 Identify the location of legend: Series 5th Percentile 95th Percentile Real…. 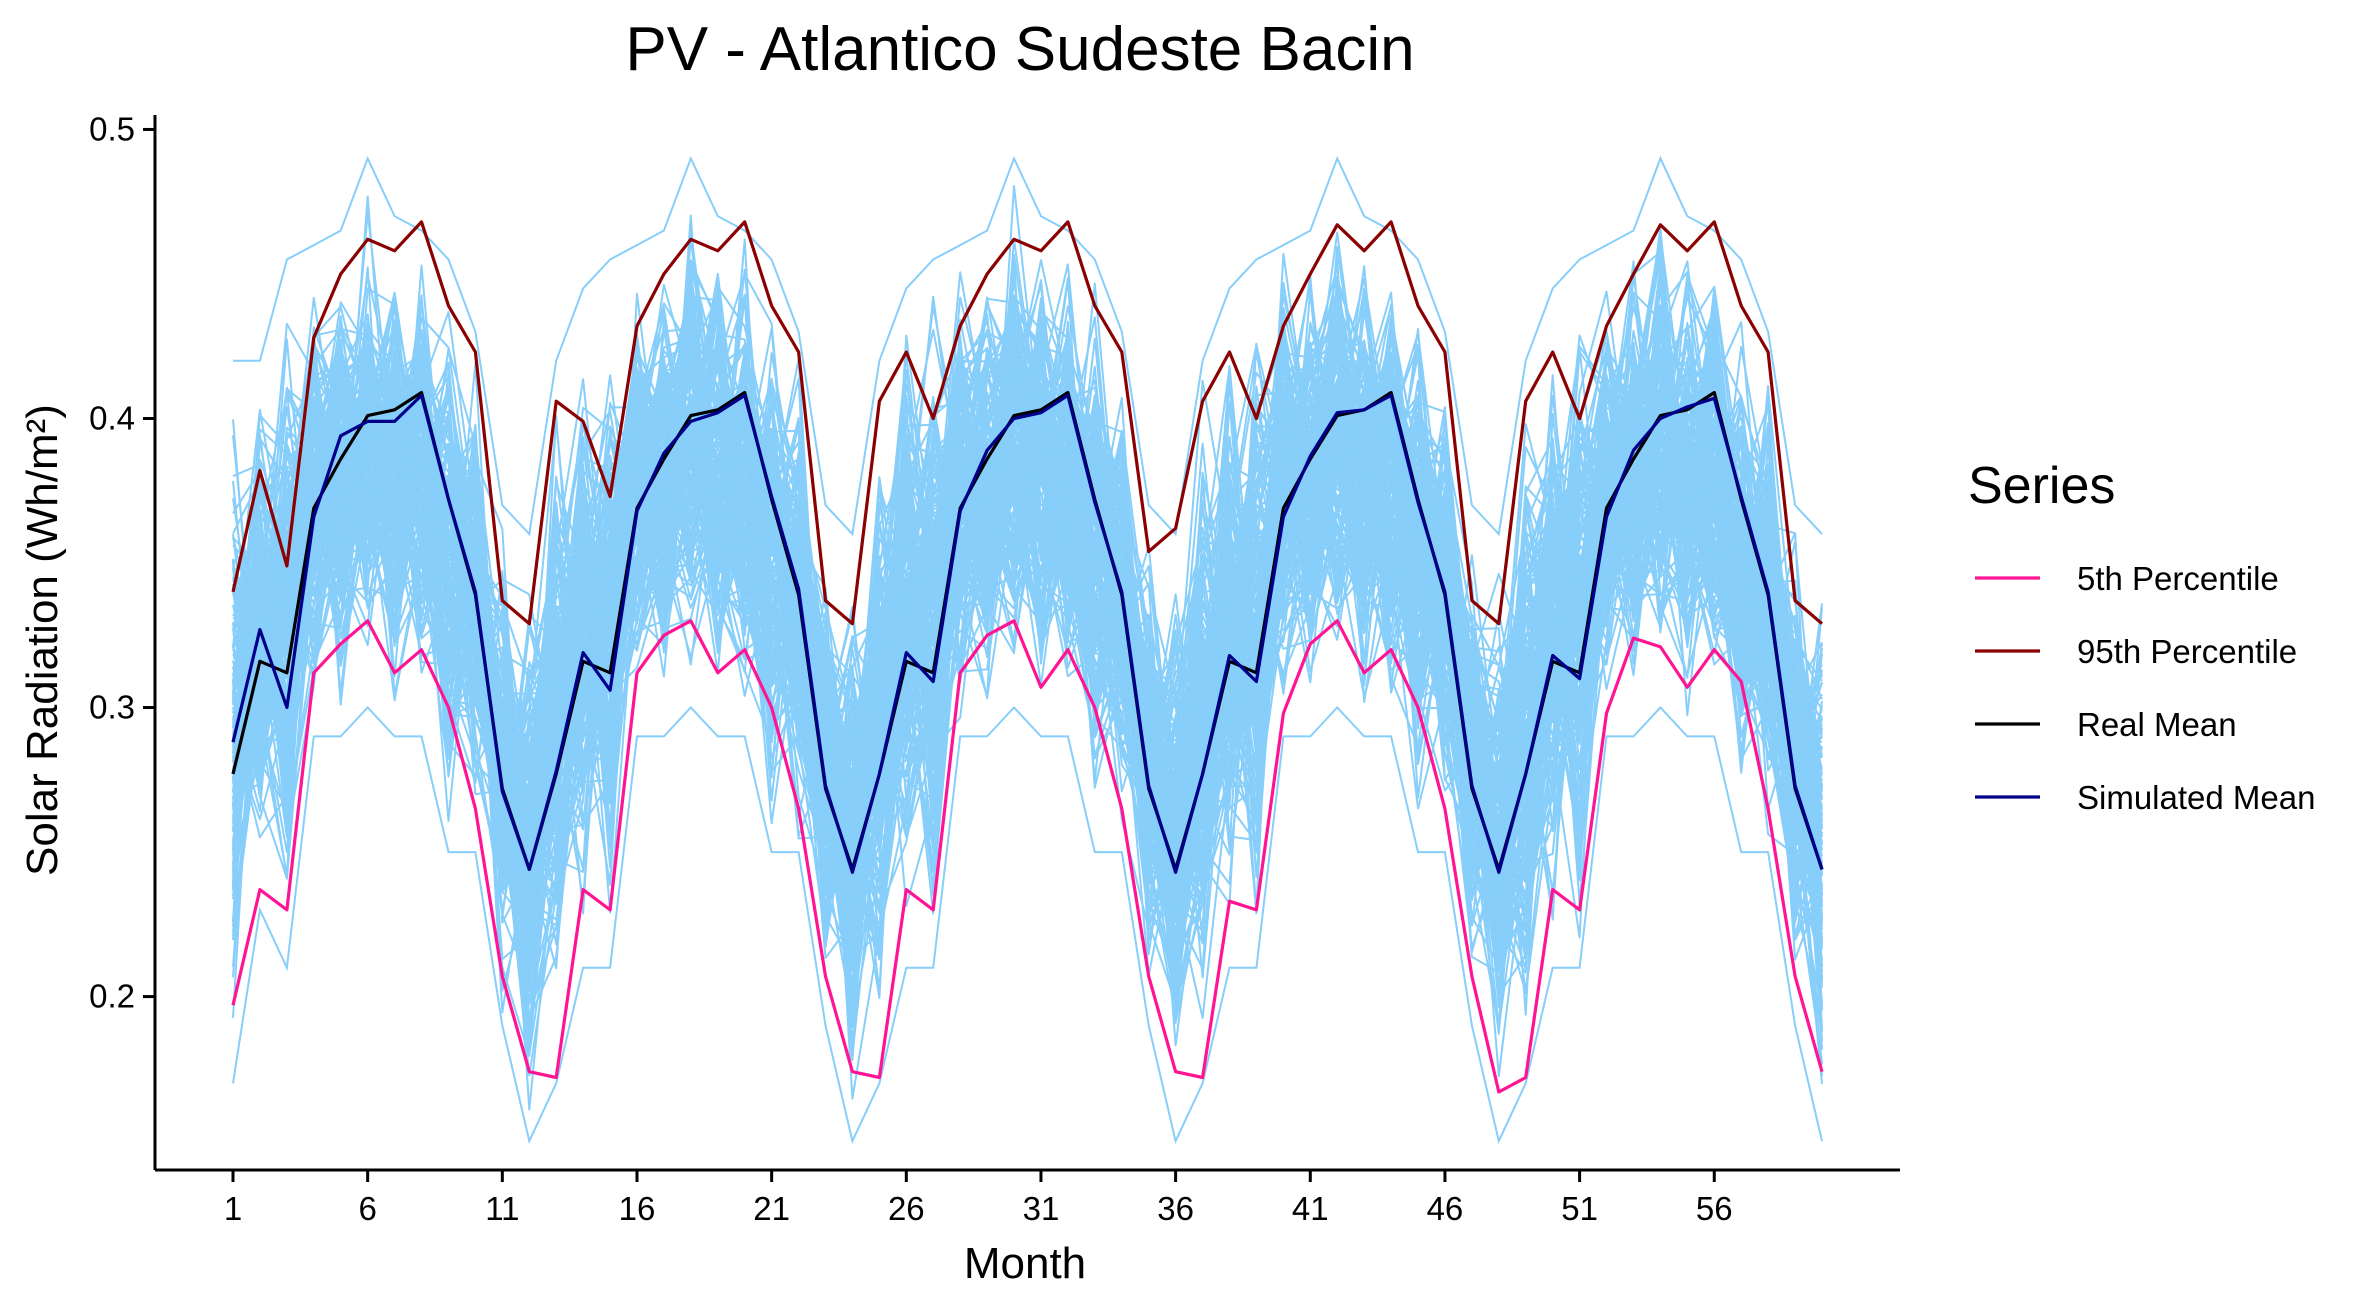
(2141, 636).